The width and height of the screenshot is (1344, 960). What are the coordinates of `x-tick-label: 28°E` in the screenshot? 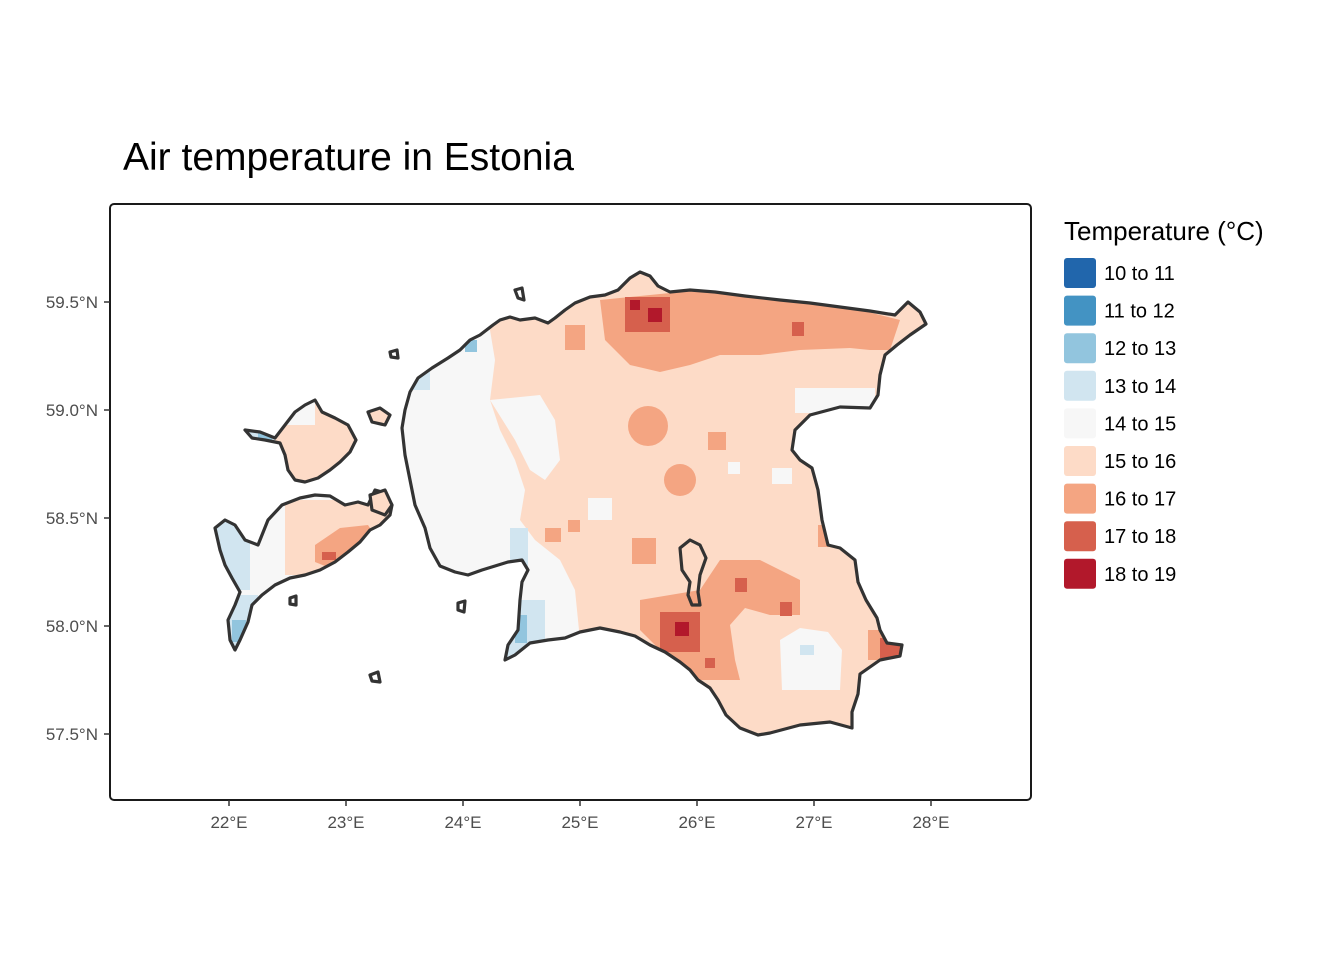 It's located at (930, 822).